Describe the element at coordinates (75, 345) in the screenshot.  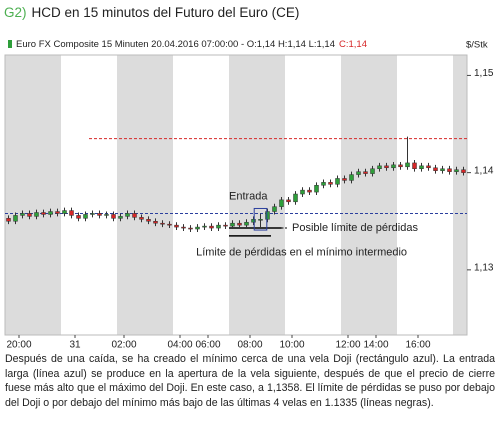
I see `x-tick-label: 31` at that location.